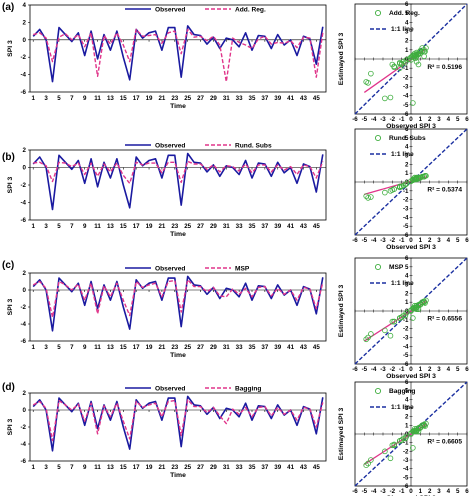 The width and height of the screenshot is (474, 496). I want to click on panel-a-scatter-ytick-label: -2, so click(406, 77).